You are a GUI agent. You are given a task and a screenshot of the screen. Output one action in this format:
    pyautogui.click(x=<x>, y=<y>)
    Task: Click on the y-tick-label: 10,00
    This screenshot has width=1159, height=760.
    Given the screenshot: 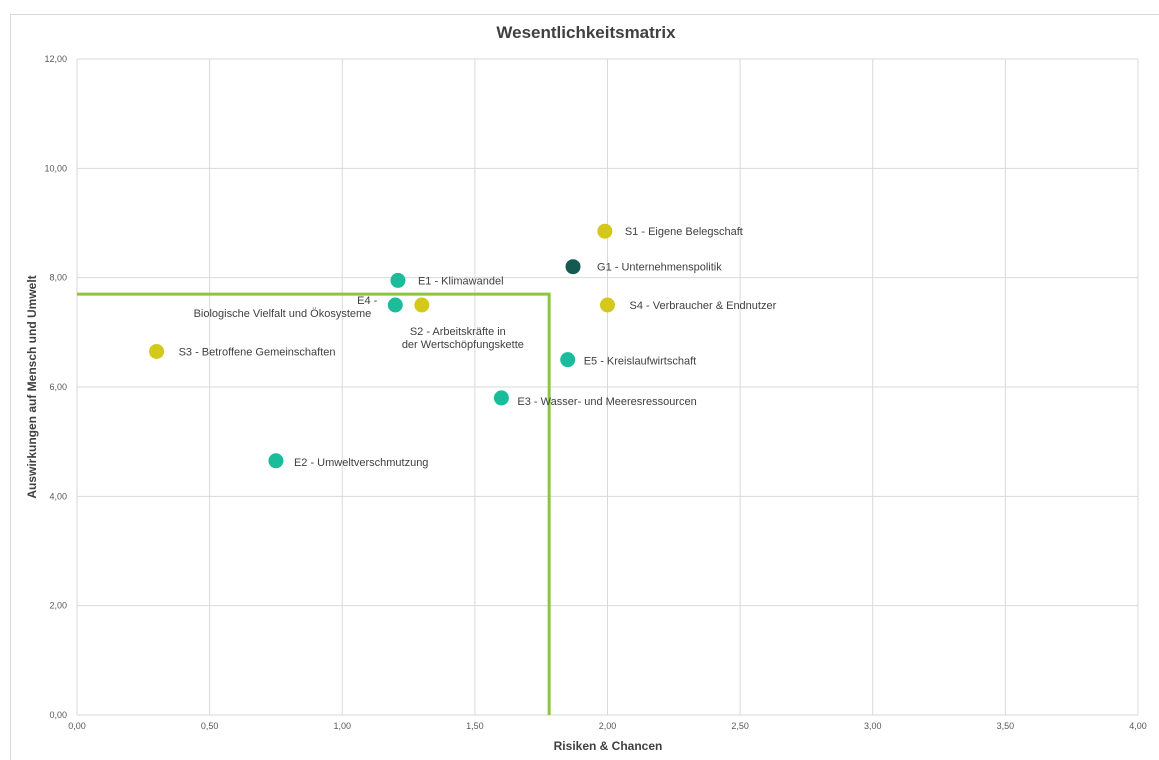 What is the action you would take?
    pyautogui.click(x=55, y=168)
    